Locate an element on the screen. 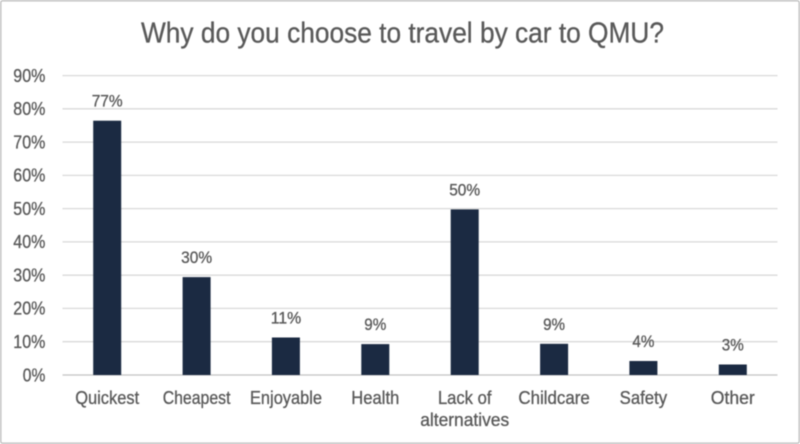 The height and width of the screenshot is (444, 800). svg-text: Cheapest is located at coordinates (197, 398).